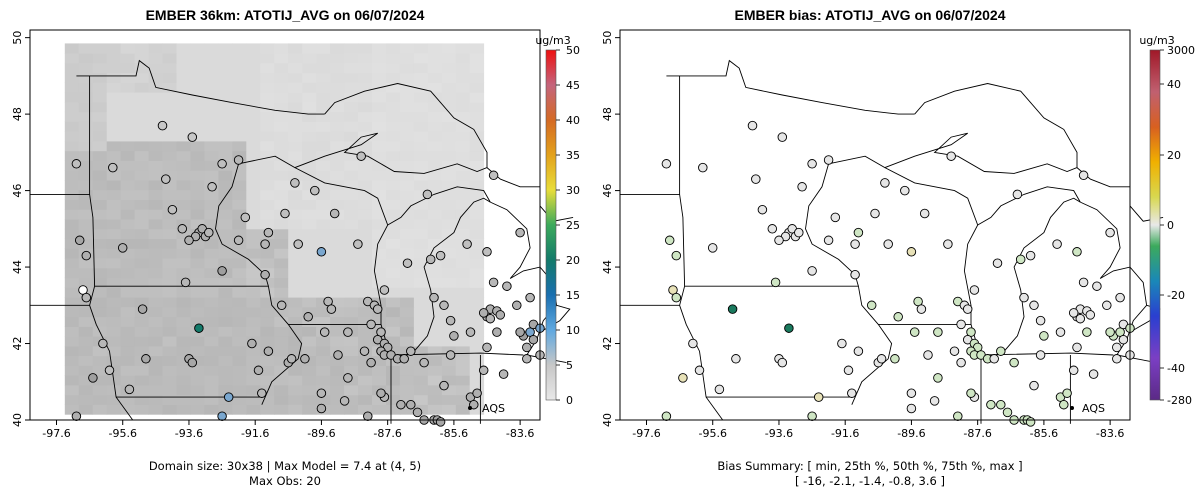  I want to click on colorbar-tick-label: 20, so click(1174, 155).